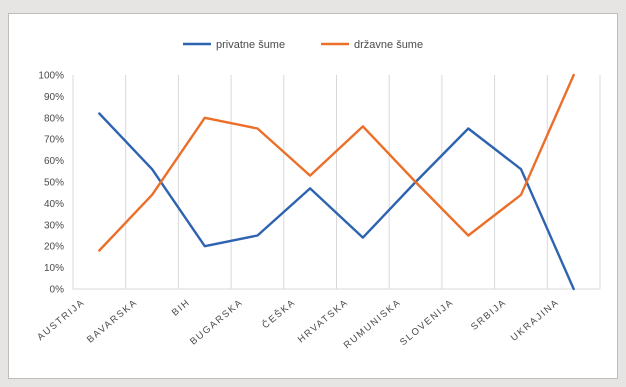 The image size is (626, 387). I want to click on x-tick-label: BIH, so click(181, 308).